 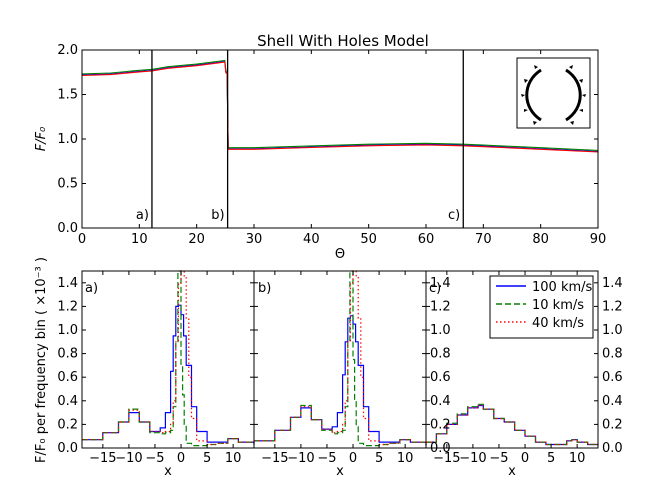 I want to click on top-y-tick-label: 1.0, so click(x=67, y=139).